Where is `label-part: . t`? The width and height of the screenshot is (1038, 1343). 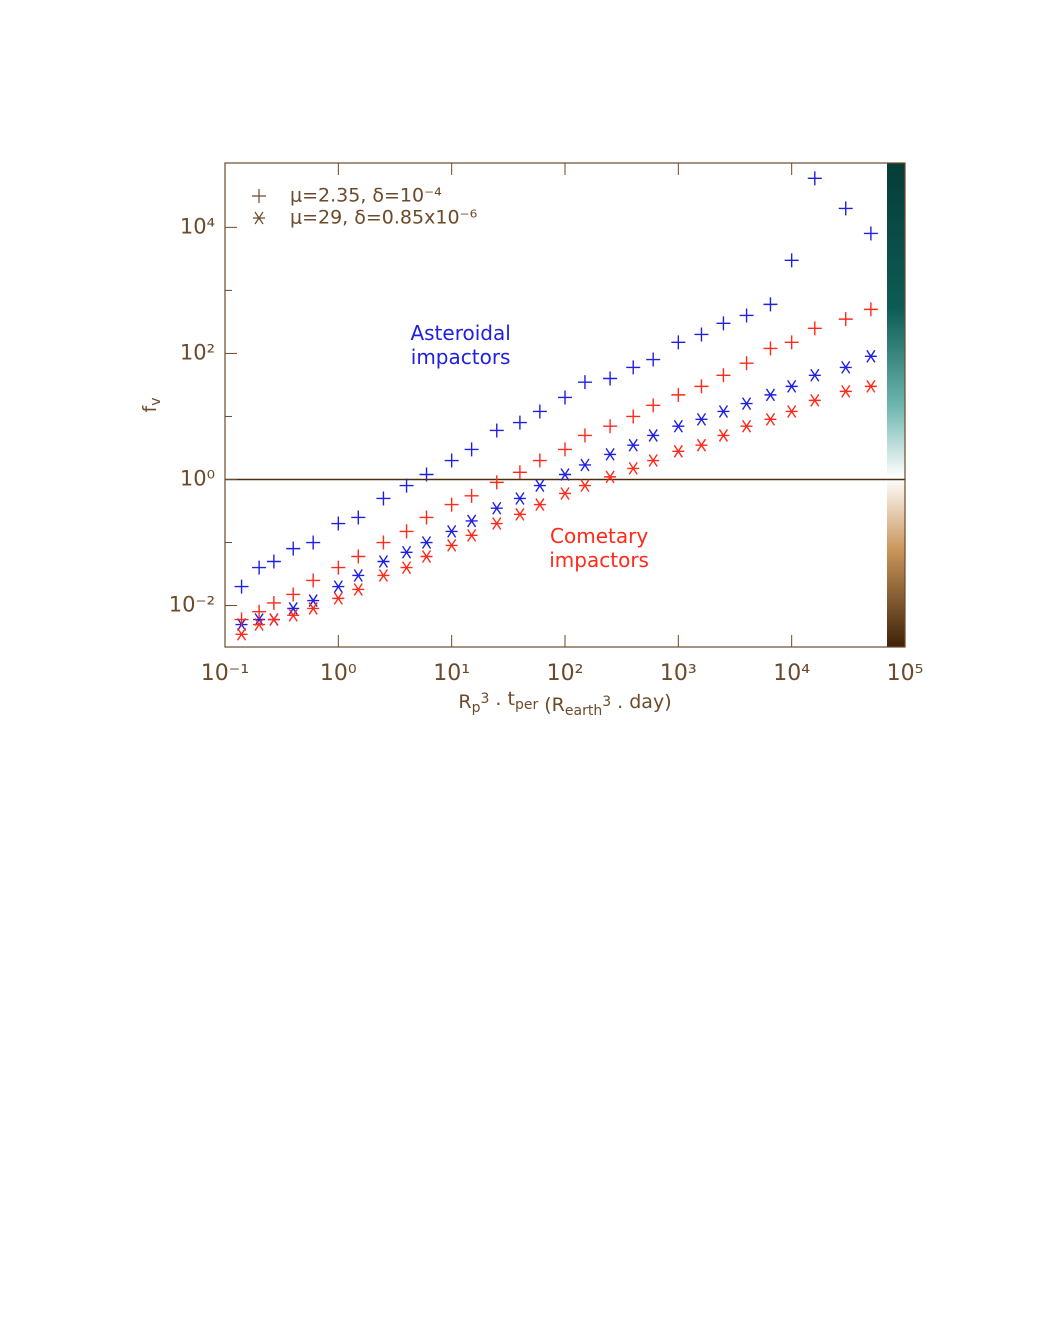 label-part: . t is located at coordinates (502, 699).